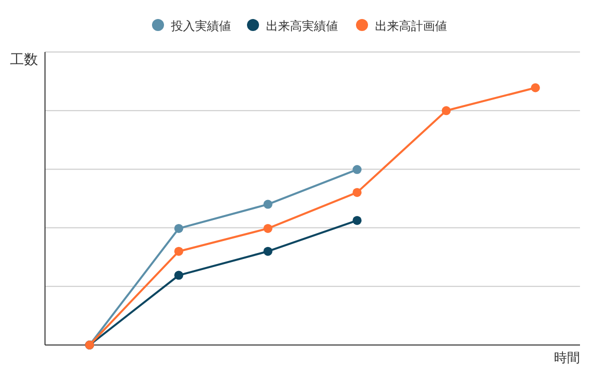 The width and height of the screenshot is (600, 371). What do you see at coordinates (24, 60) in the screenshot?
I see `y-axis-title: 工数` at bounding box center [24, 60].